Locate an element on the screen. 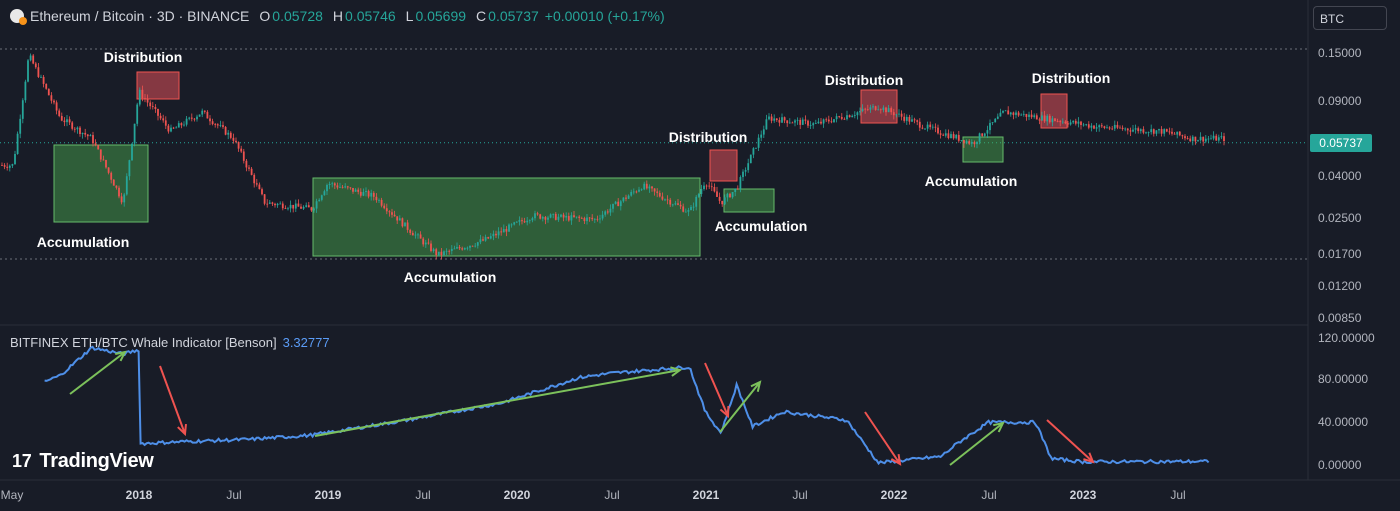 The height and width of the screenshot is (511, 1400). high-value: 0.05746 is located at coordinates (370, 16).